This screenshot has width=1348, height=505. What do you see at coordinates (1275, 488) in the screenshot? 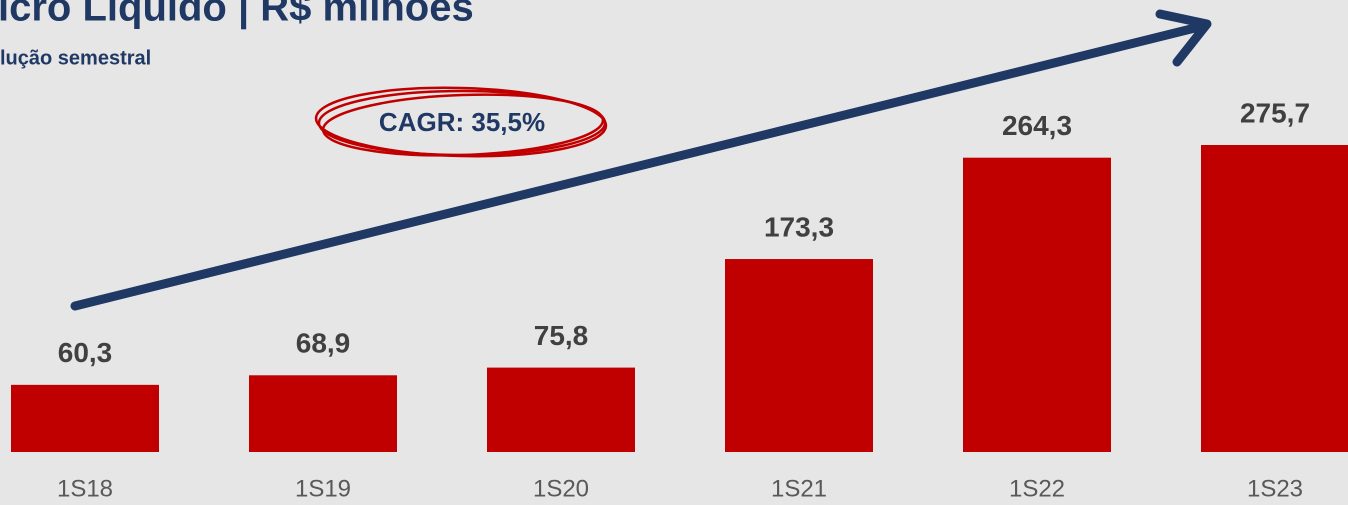
I see `x-tick-label: 1S23` at bounding box center [1275, 488].